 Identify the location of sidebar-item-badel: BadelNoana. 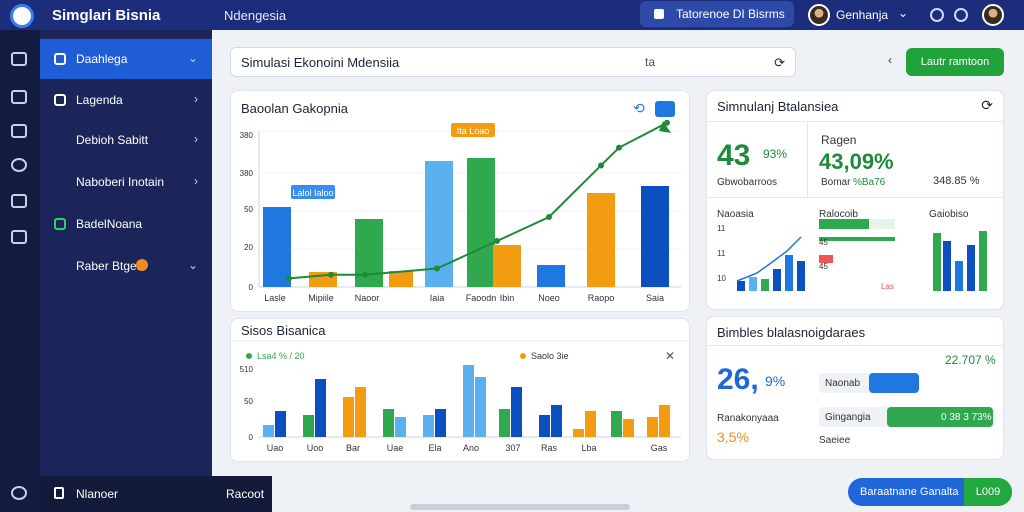
(126, 224).